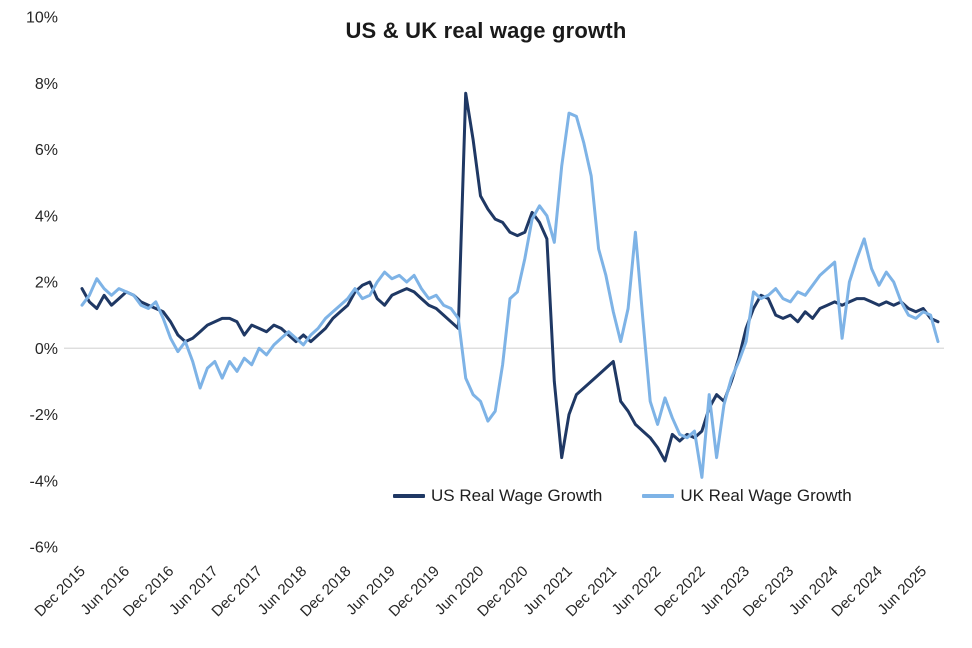  I want to click on y-tick-label: 4%, so click(46, 216).